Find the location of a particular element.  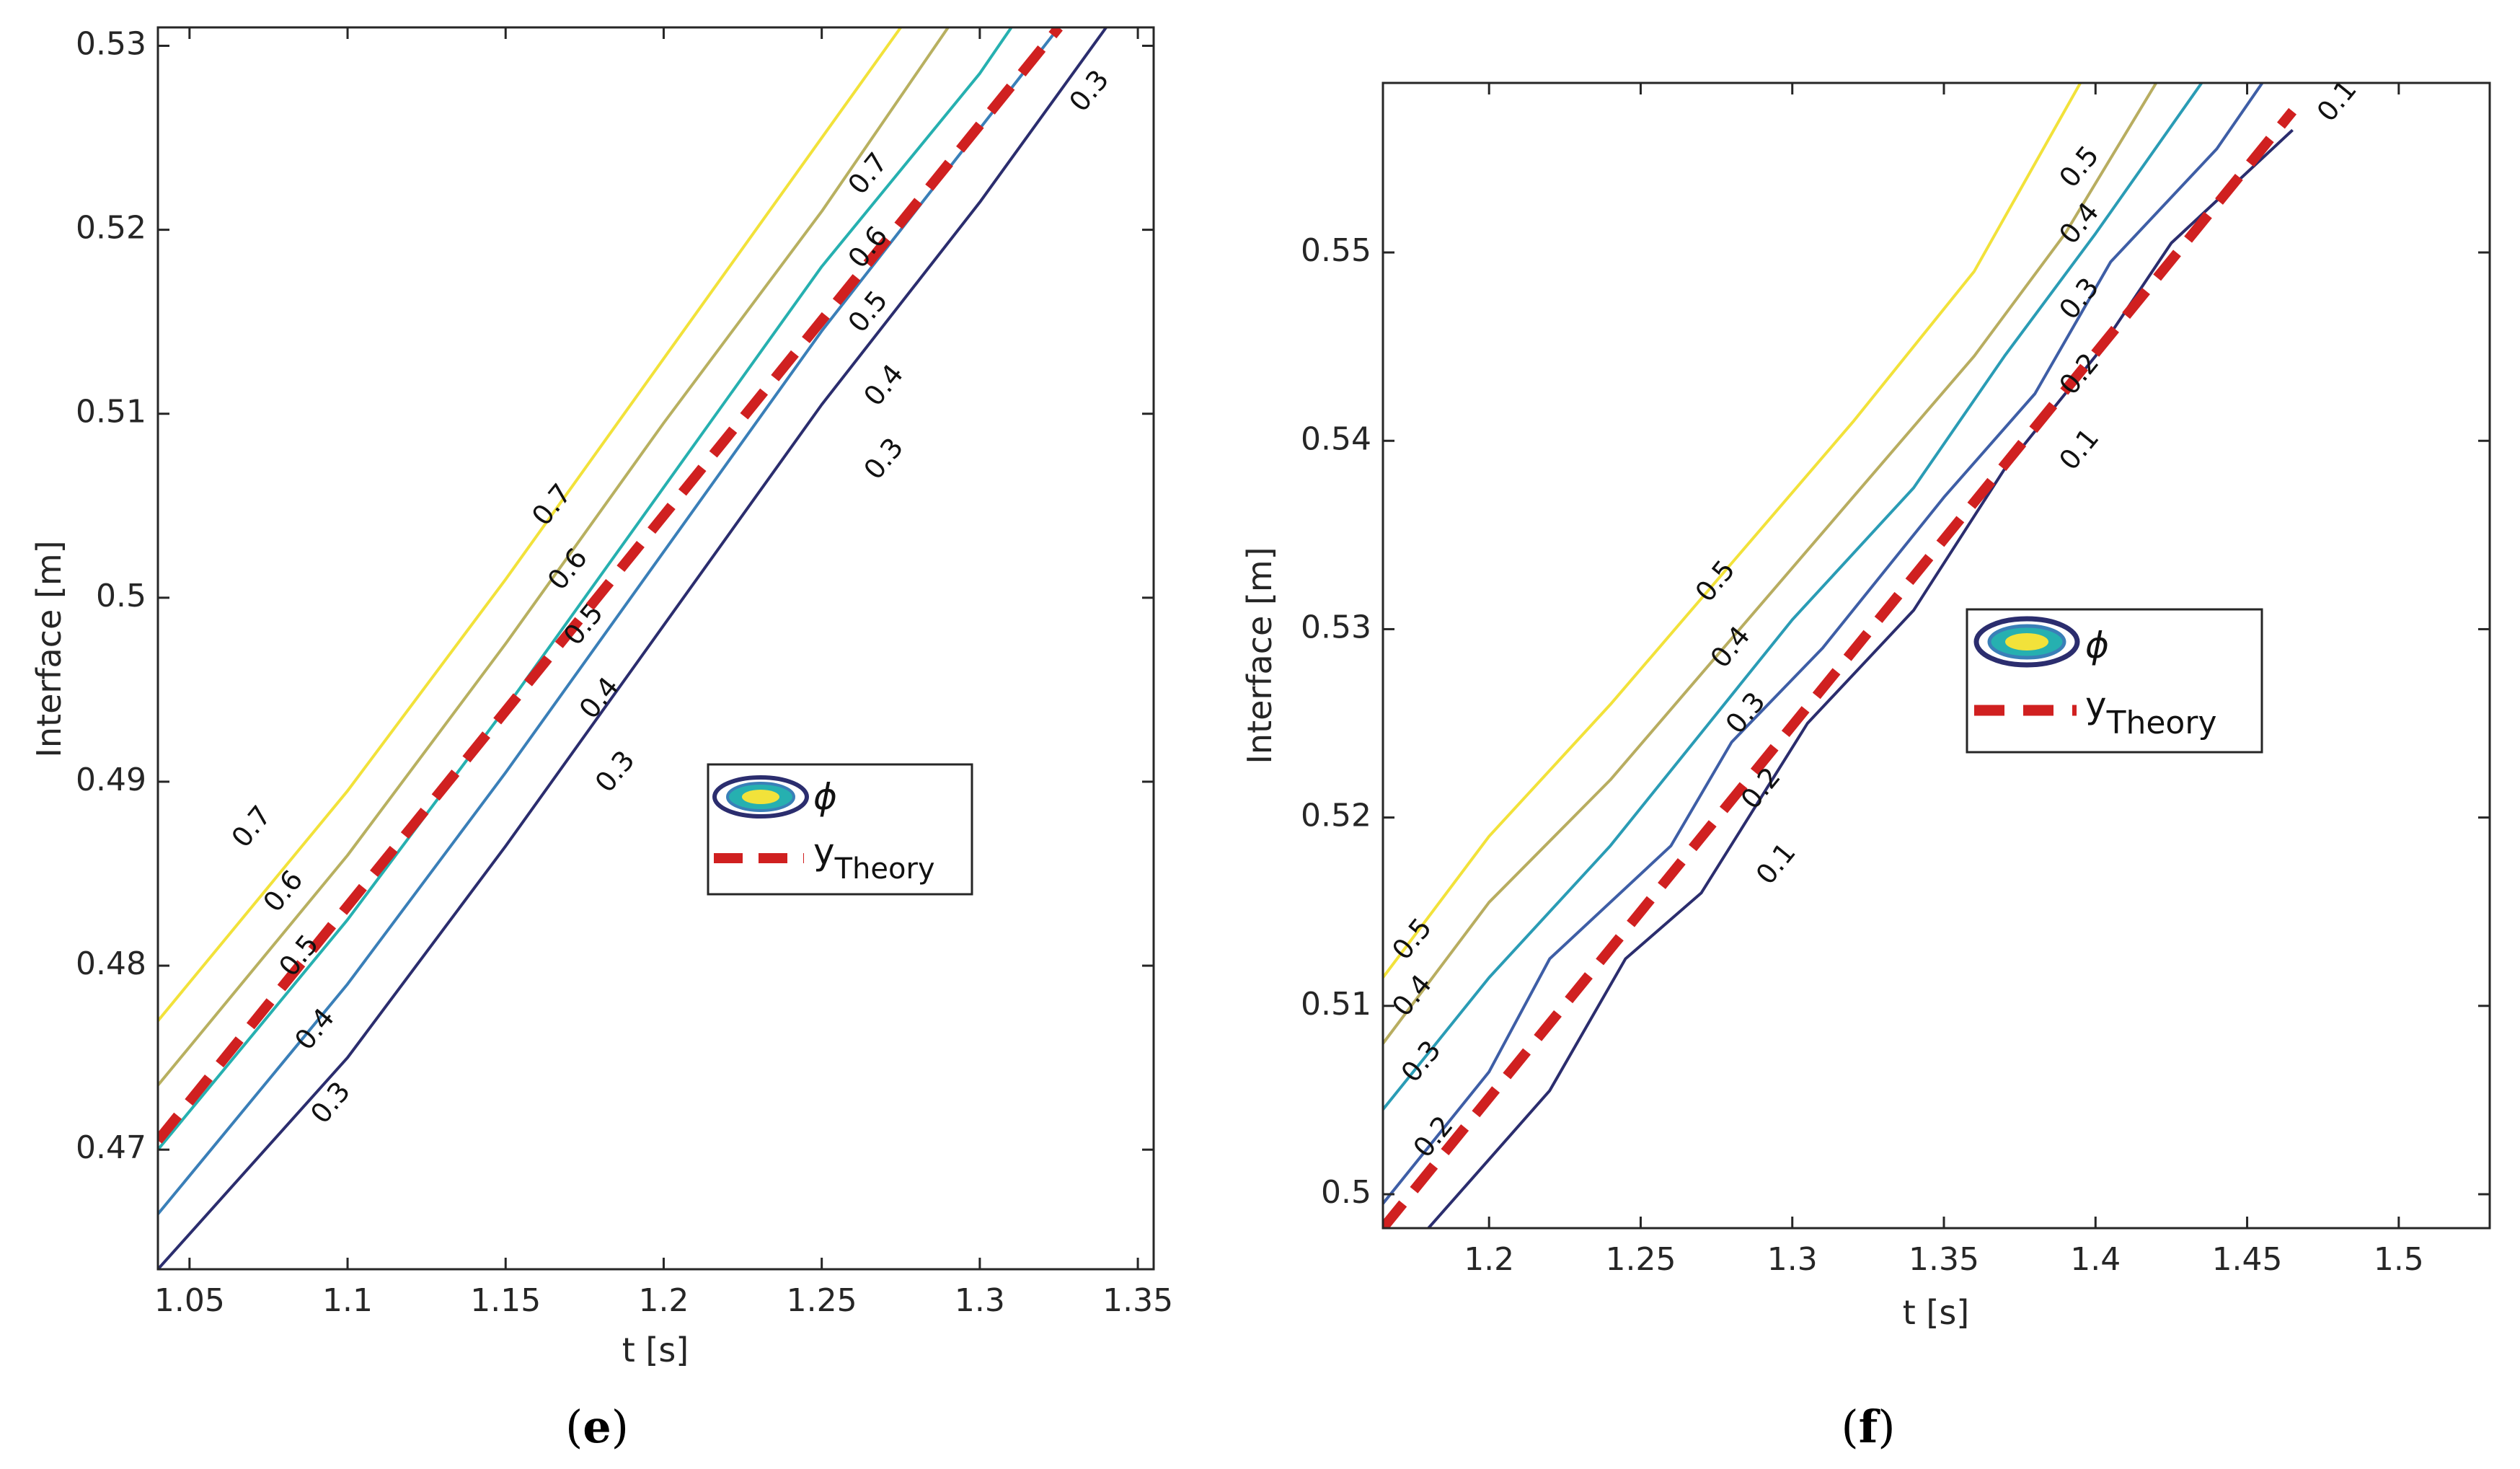

panel-f-legend-theory-label: yTheory is located at coordinates (2150, 712).